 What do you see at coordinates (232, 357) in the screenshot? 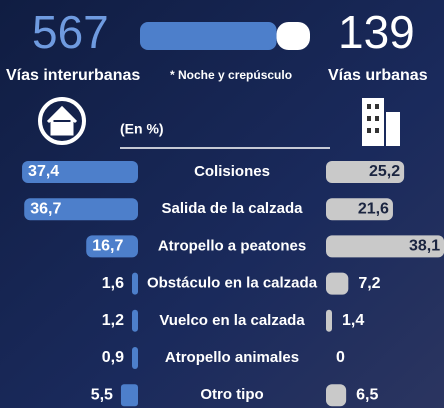
I see `category-label: Atropello animales` at bounding box center [232, 357].